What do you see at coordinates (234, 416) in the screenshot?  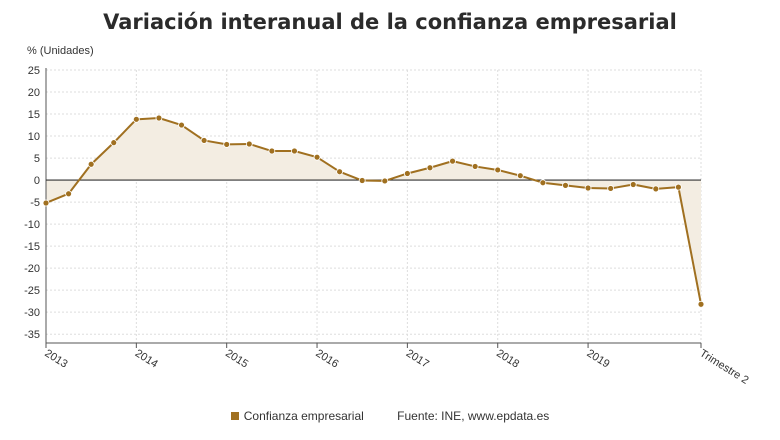 I see `legend-swatch` at bounding box center [234, 416].